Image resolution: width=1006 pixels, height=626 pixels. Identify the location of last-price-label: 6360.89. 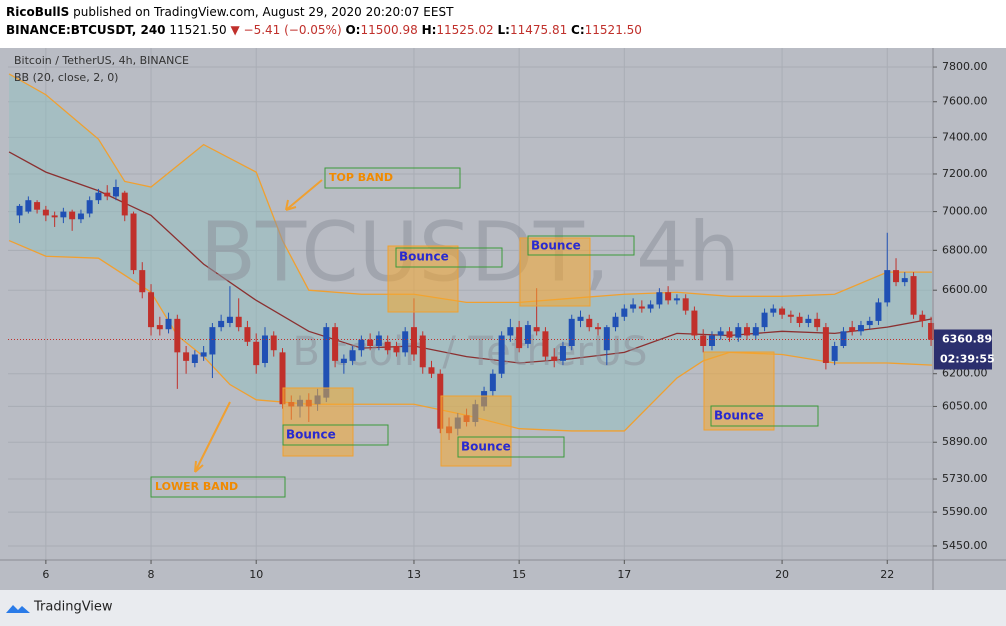
(967, 338).